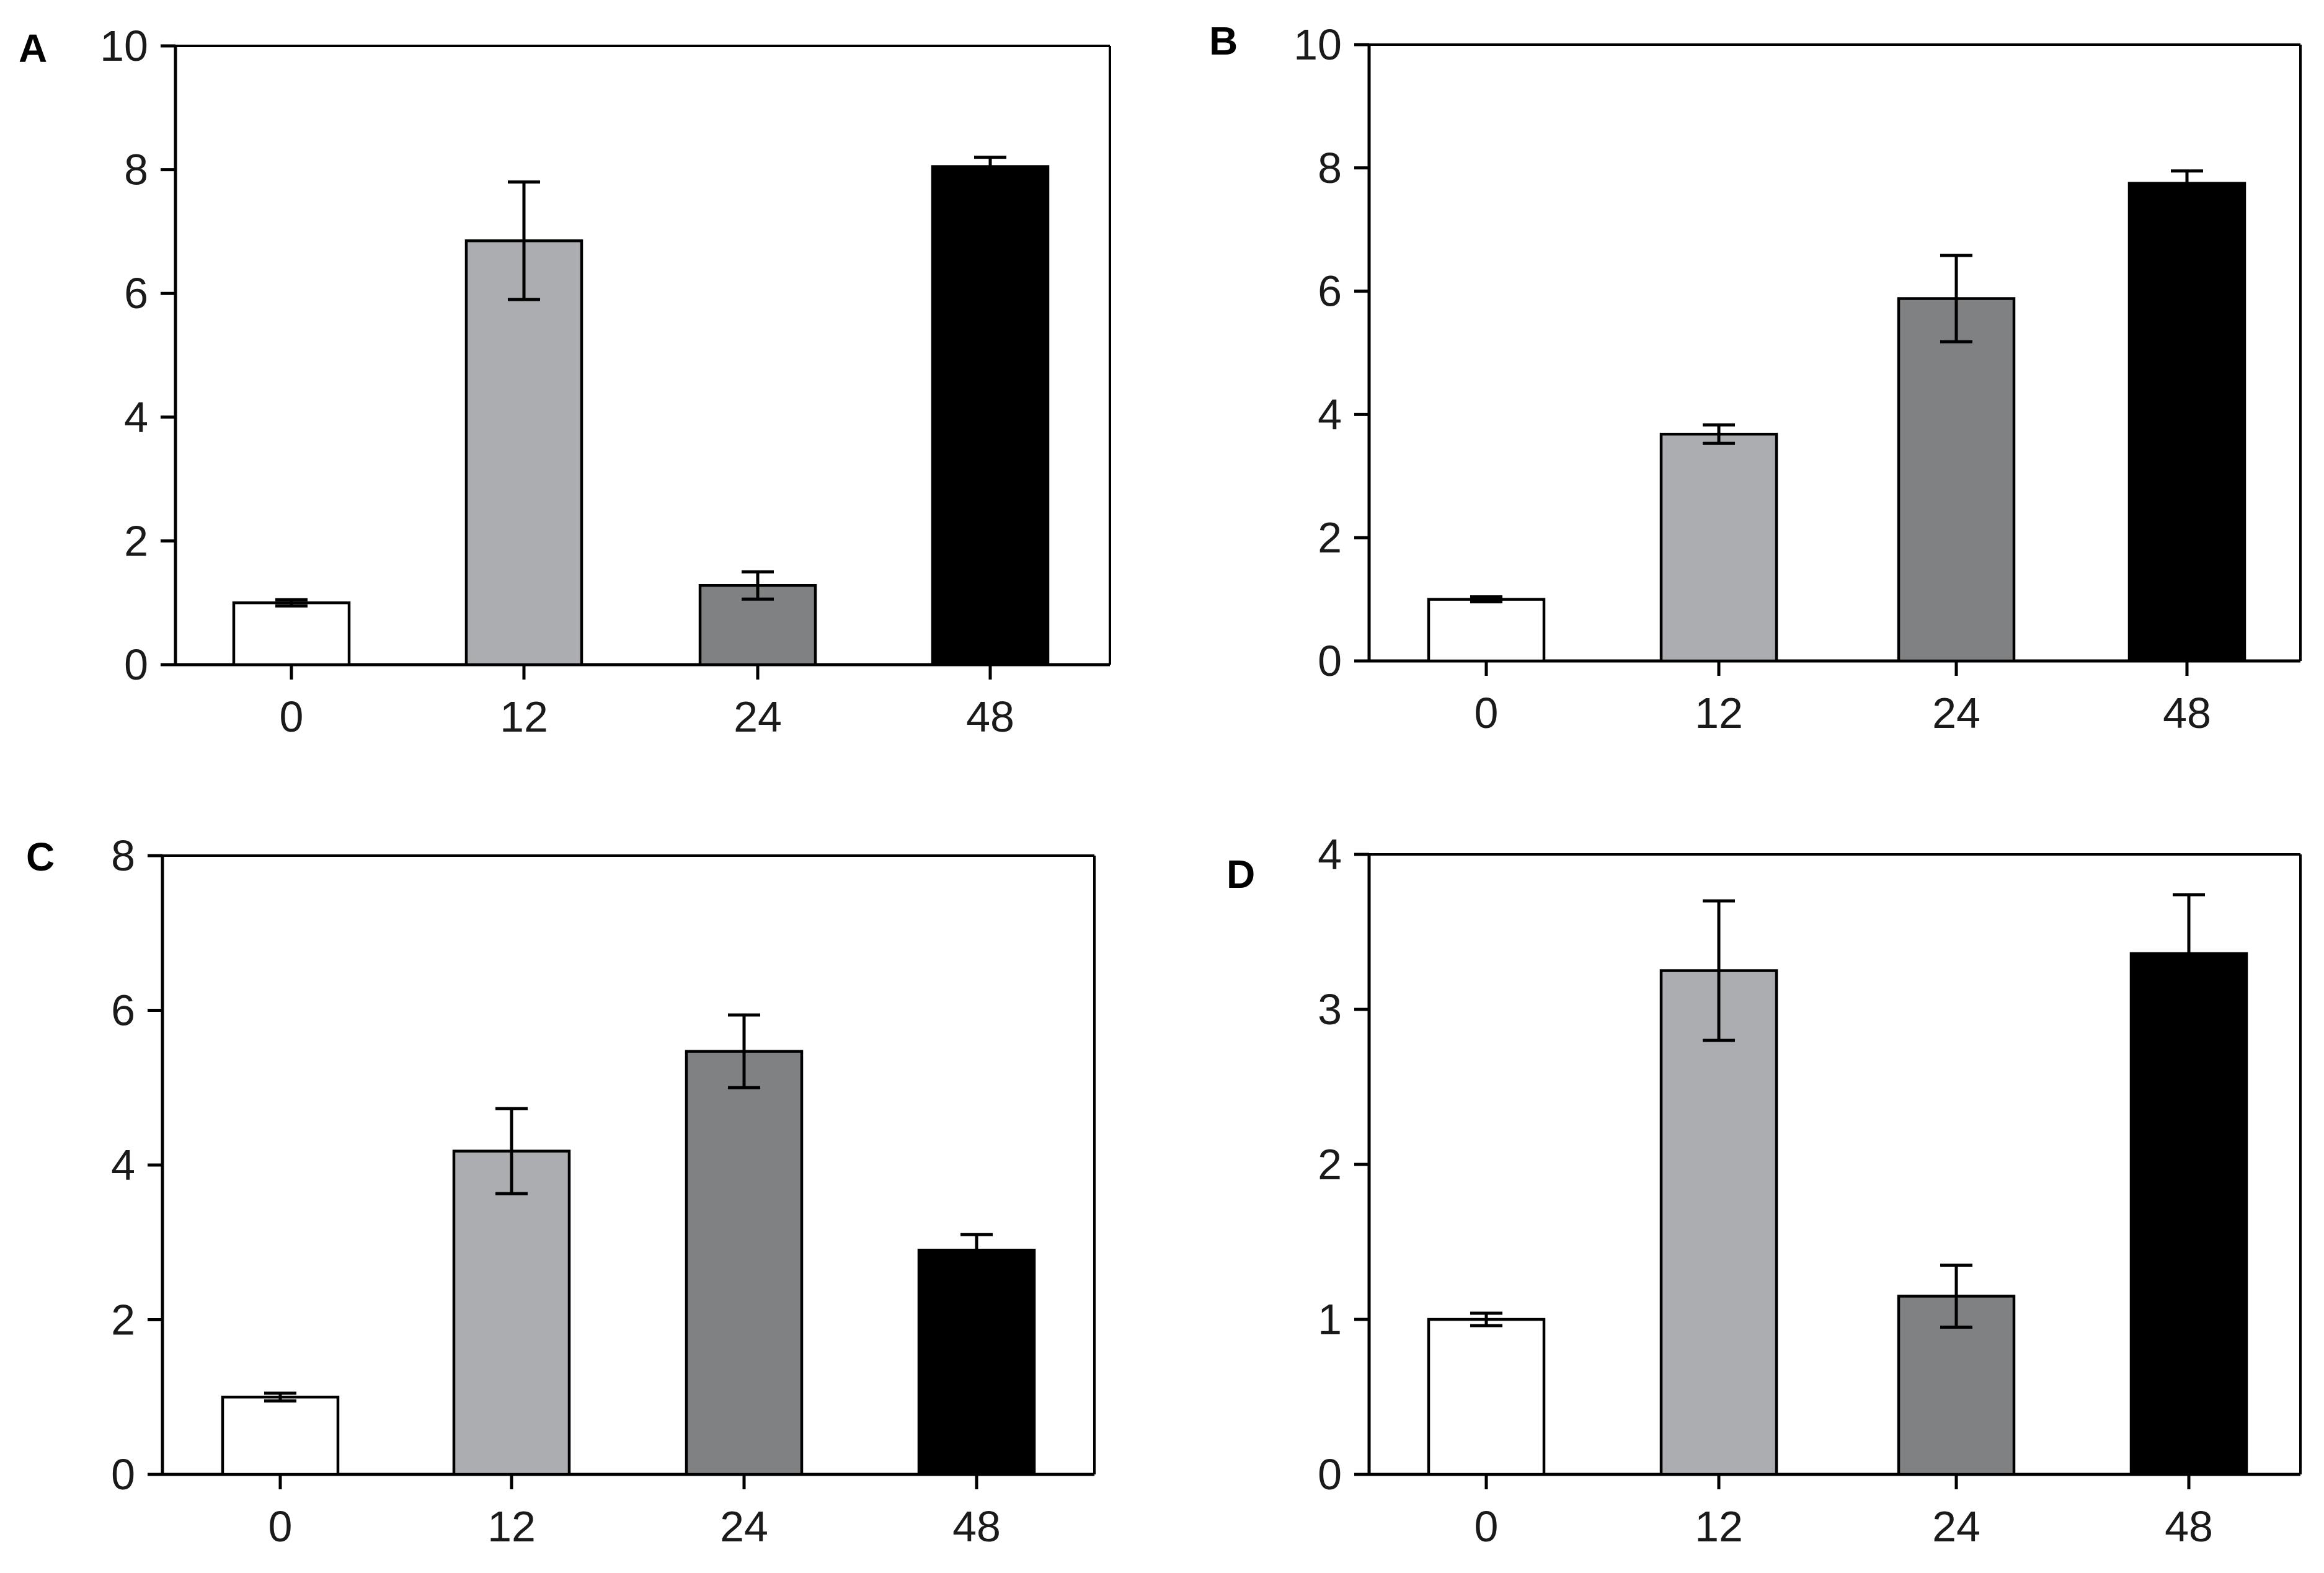 The image size is (2324, 1573). Describe the element at coordinates (33, 48) in the screenshot. I see `panel-letter: A` at that location.